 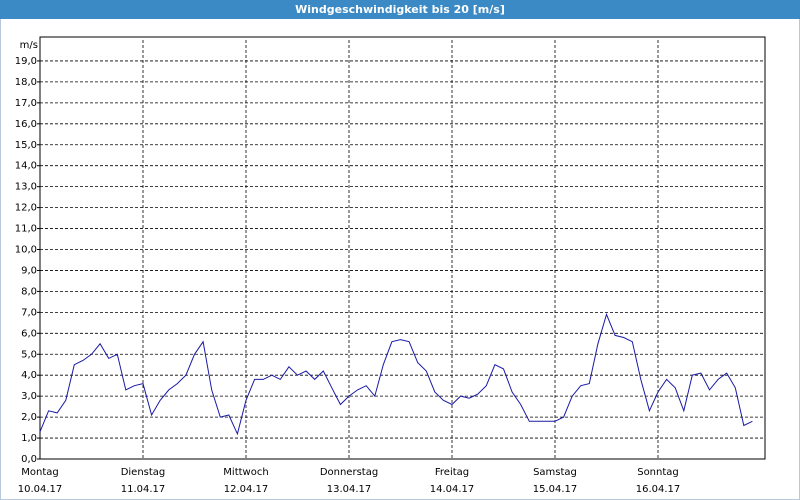 I want to click on y-tick-label: 3,0, so click(x=29, y=396).